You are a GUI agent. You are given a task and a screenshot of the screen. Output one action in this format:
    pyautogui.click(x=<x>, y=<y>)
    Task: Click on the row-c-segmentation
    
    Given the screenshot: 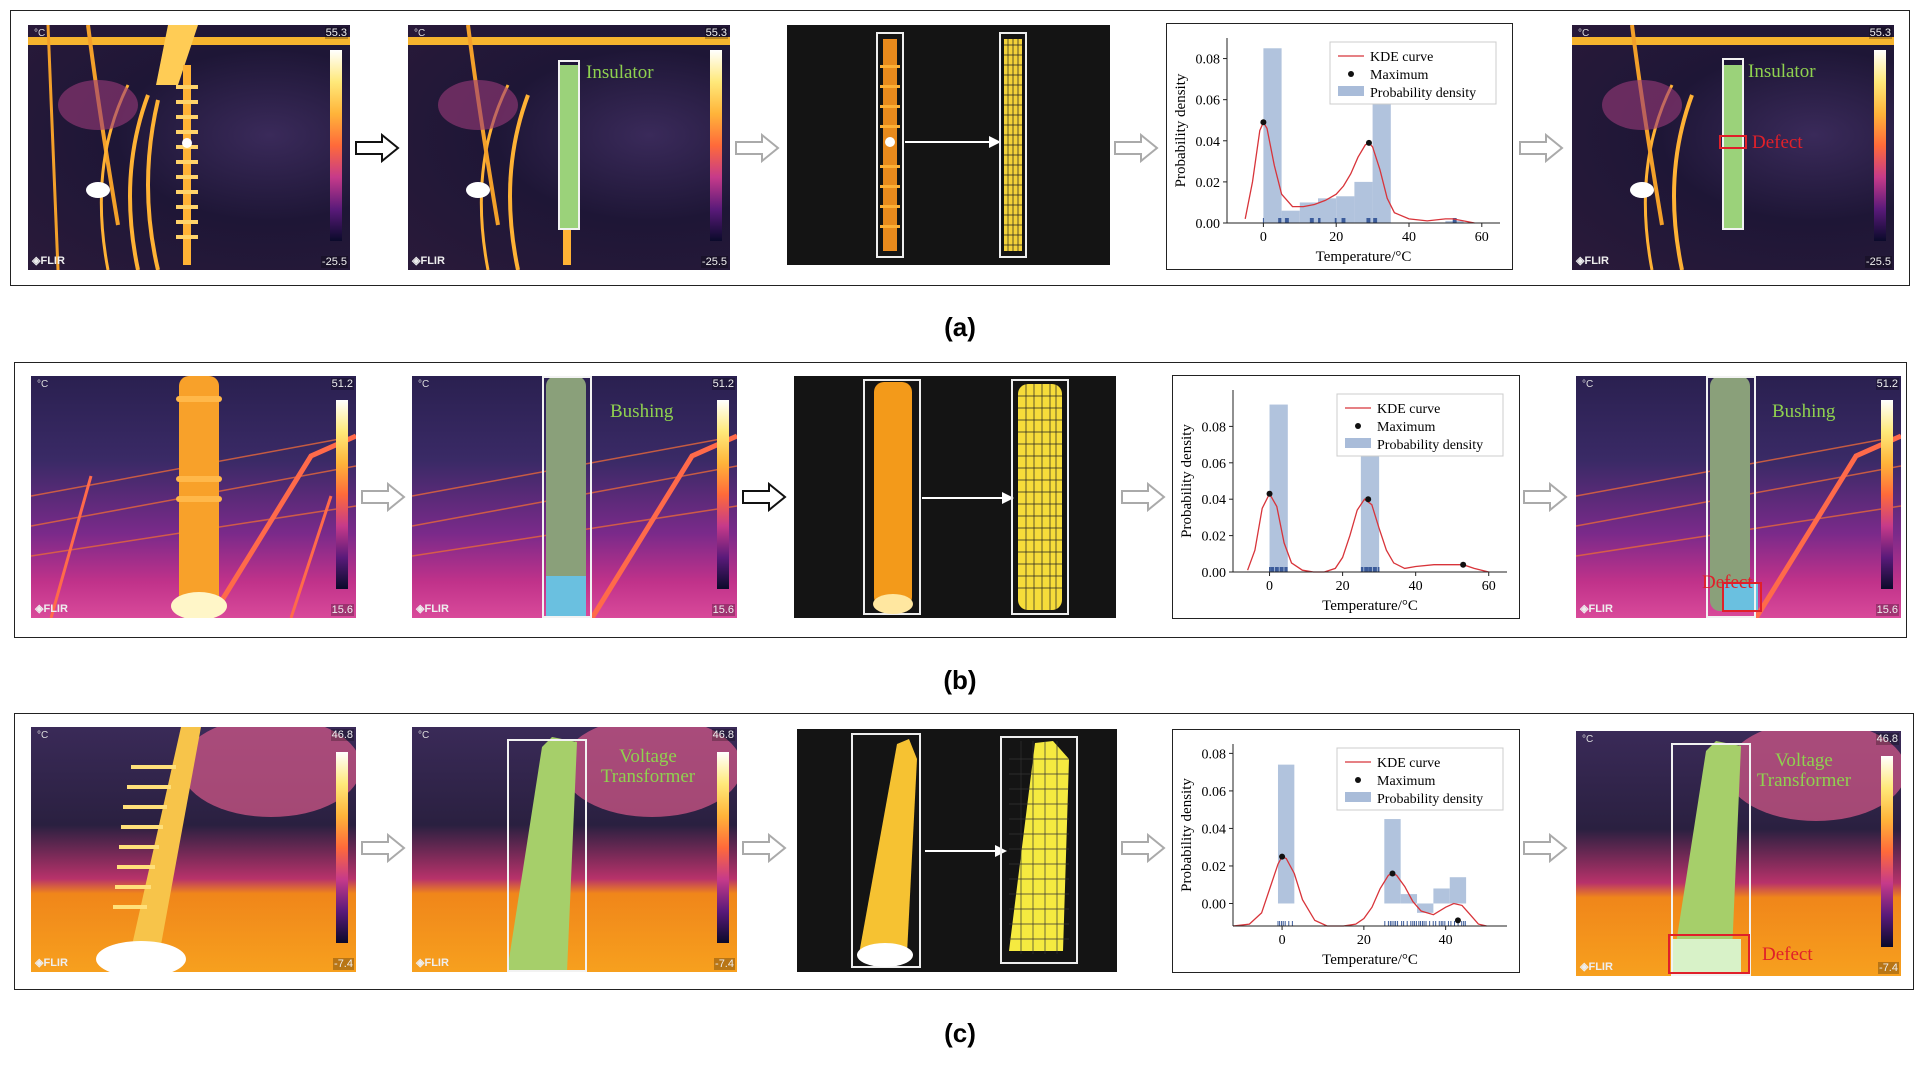 What is the action you would take?
    pyautogui.click(x=957, y=850)
    